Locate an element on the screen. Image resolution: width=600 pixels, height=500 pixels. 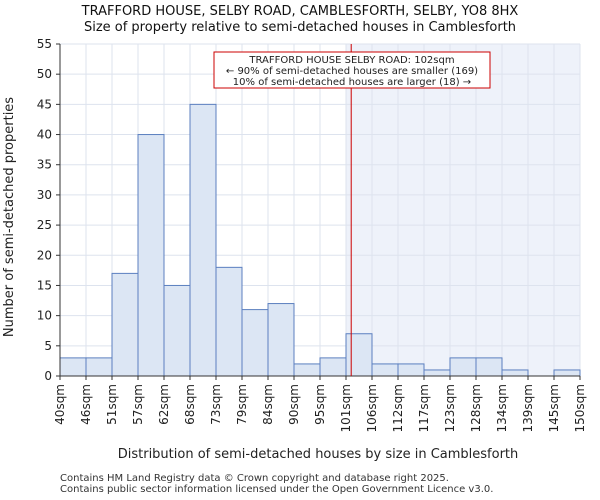
y-tick-label: 0 is located at coordinates (48, 376).